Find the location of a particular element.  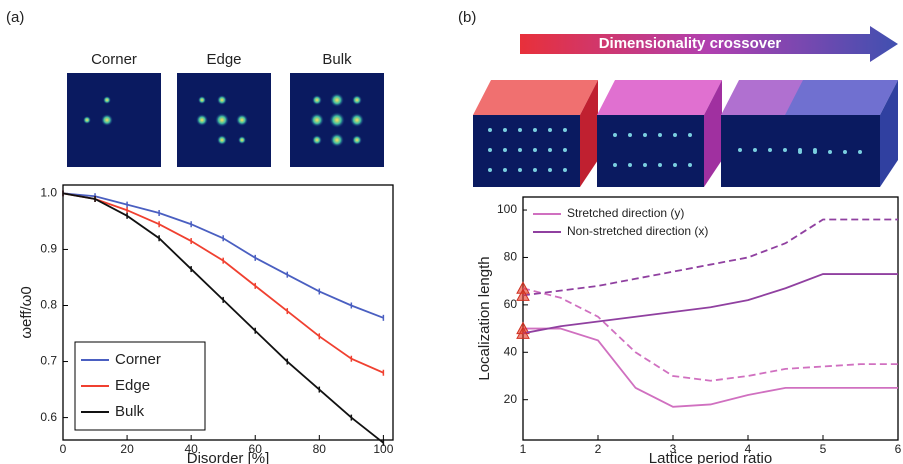

y-tick-label: 20 is located at coordinates (511, 399).